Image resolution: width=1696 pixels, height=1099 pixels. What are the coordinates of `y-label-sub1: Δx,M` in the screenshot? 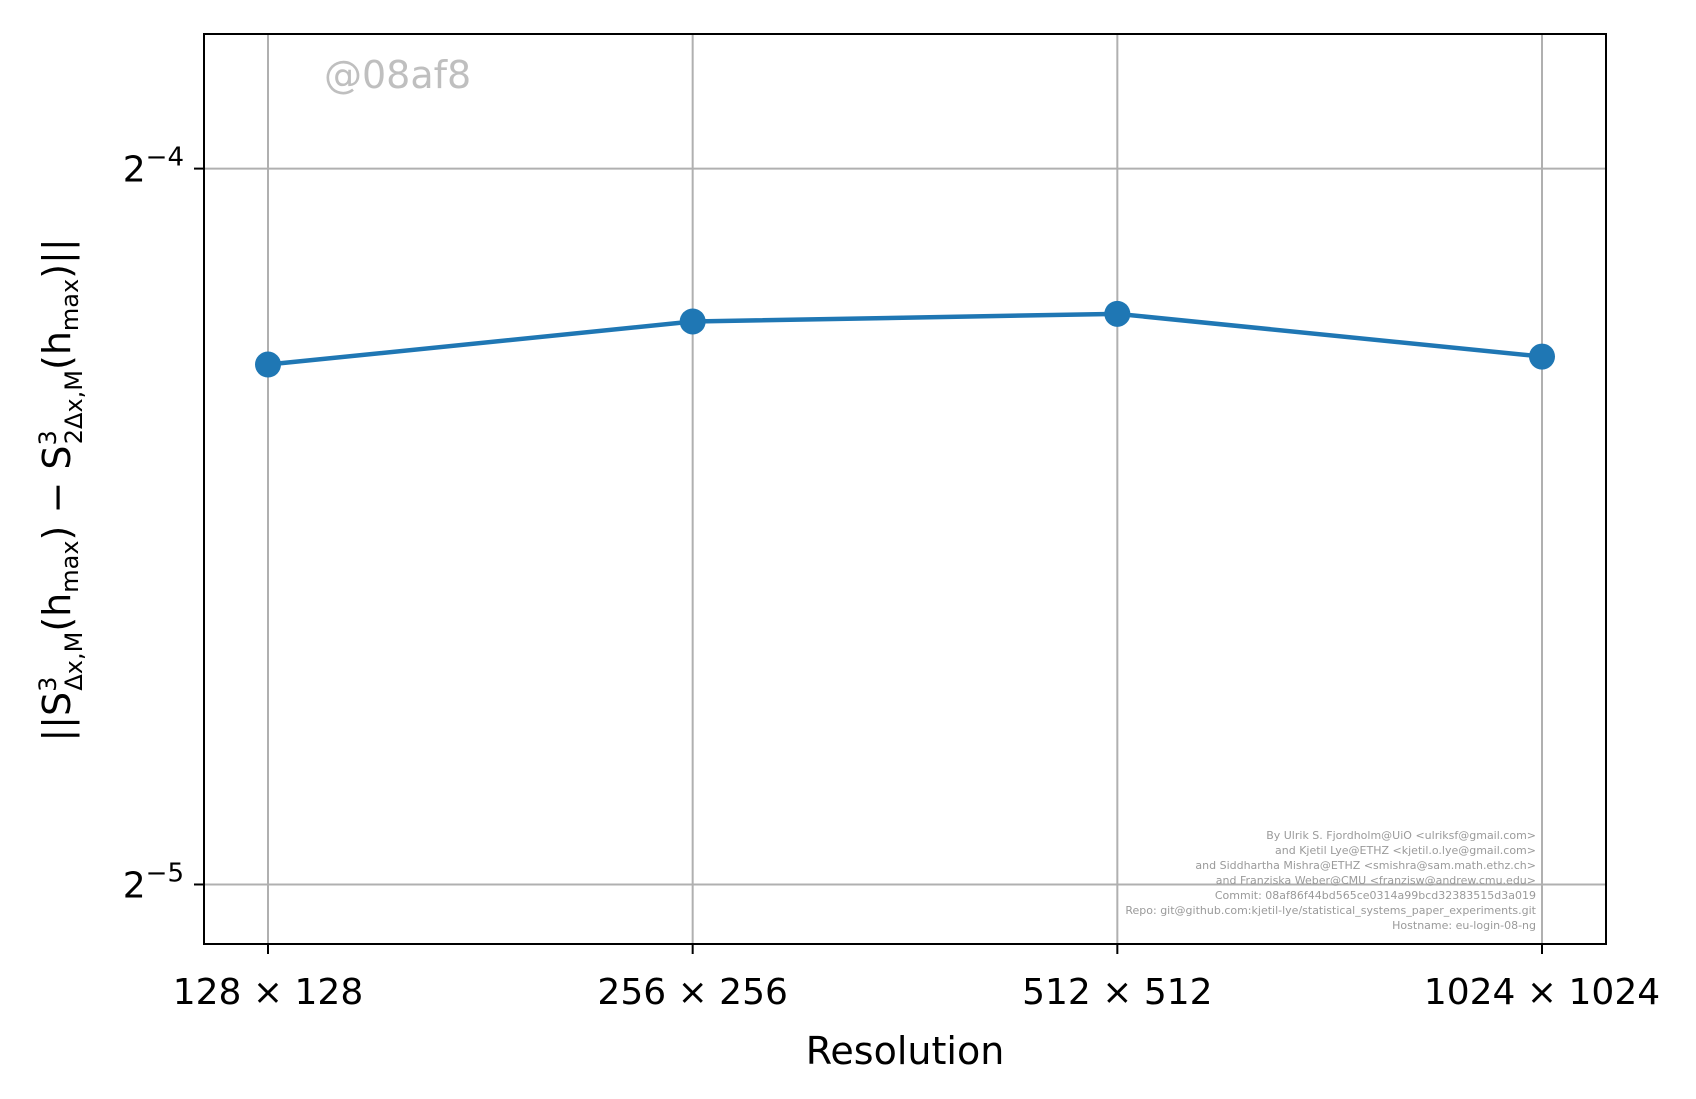 It's located at (74, 661).